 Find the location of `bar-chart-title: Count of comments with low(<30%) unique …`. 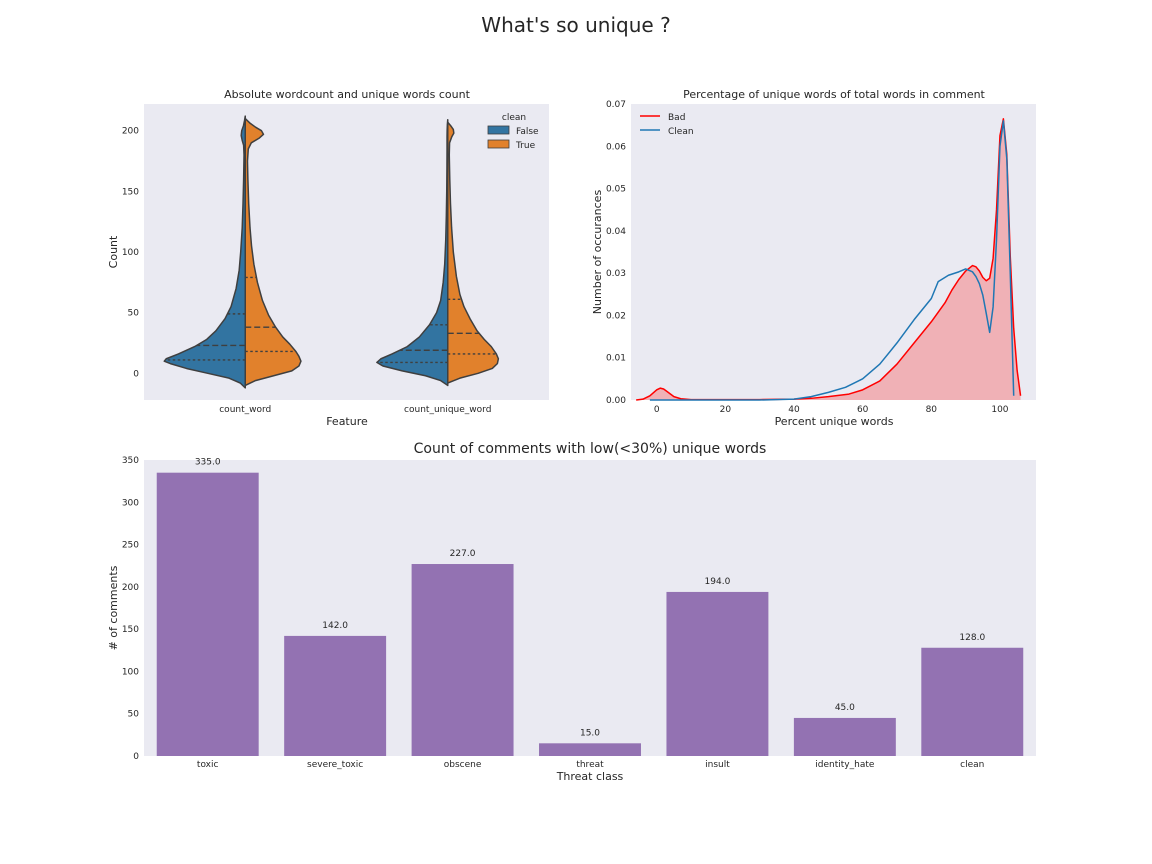

bar-chart-title: Count of comments with low(<30%) unique … is located at coordinates (590, 449).